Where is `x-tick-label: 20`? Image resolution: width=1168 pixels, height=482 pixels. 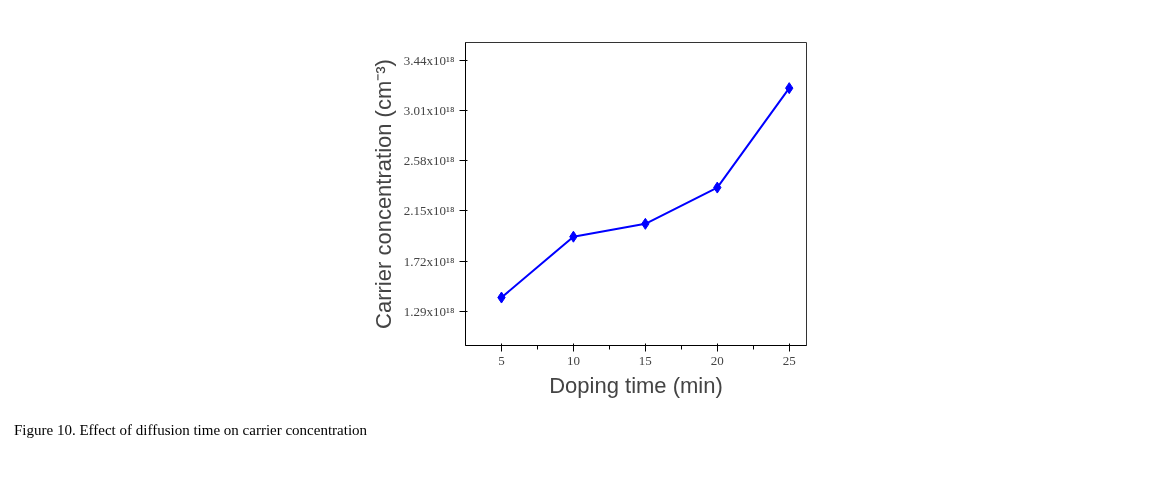
x-tick-label: 20 is located at coordinates (717, 360).